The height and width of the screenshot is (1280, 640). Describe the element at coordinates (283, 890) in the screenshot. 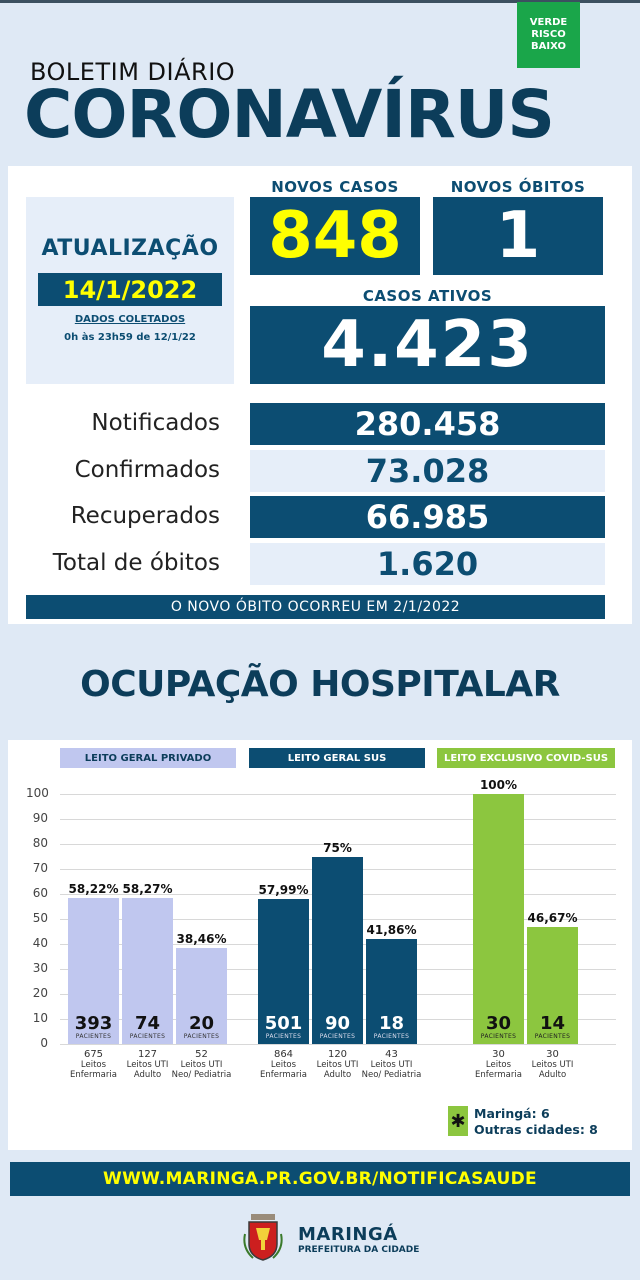

I see `bar-percent-label: 57,99%` at that location.